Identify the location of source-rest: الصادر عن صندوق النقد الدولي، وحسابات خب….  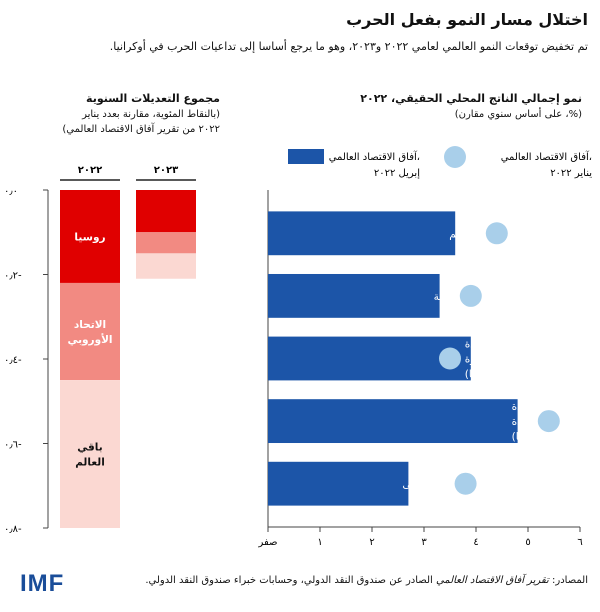
(290, 580).